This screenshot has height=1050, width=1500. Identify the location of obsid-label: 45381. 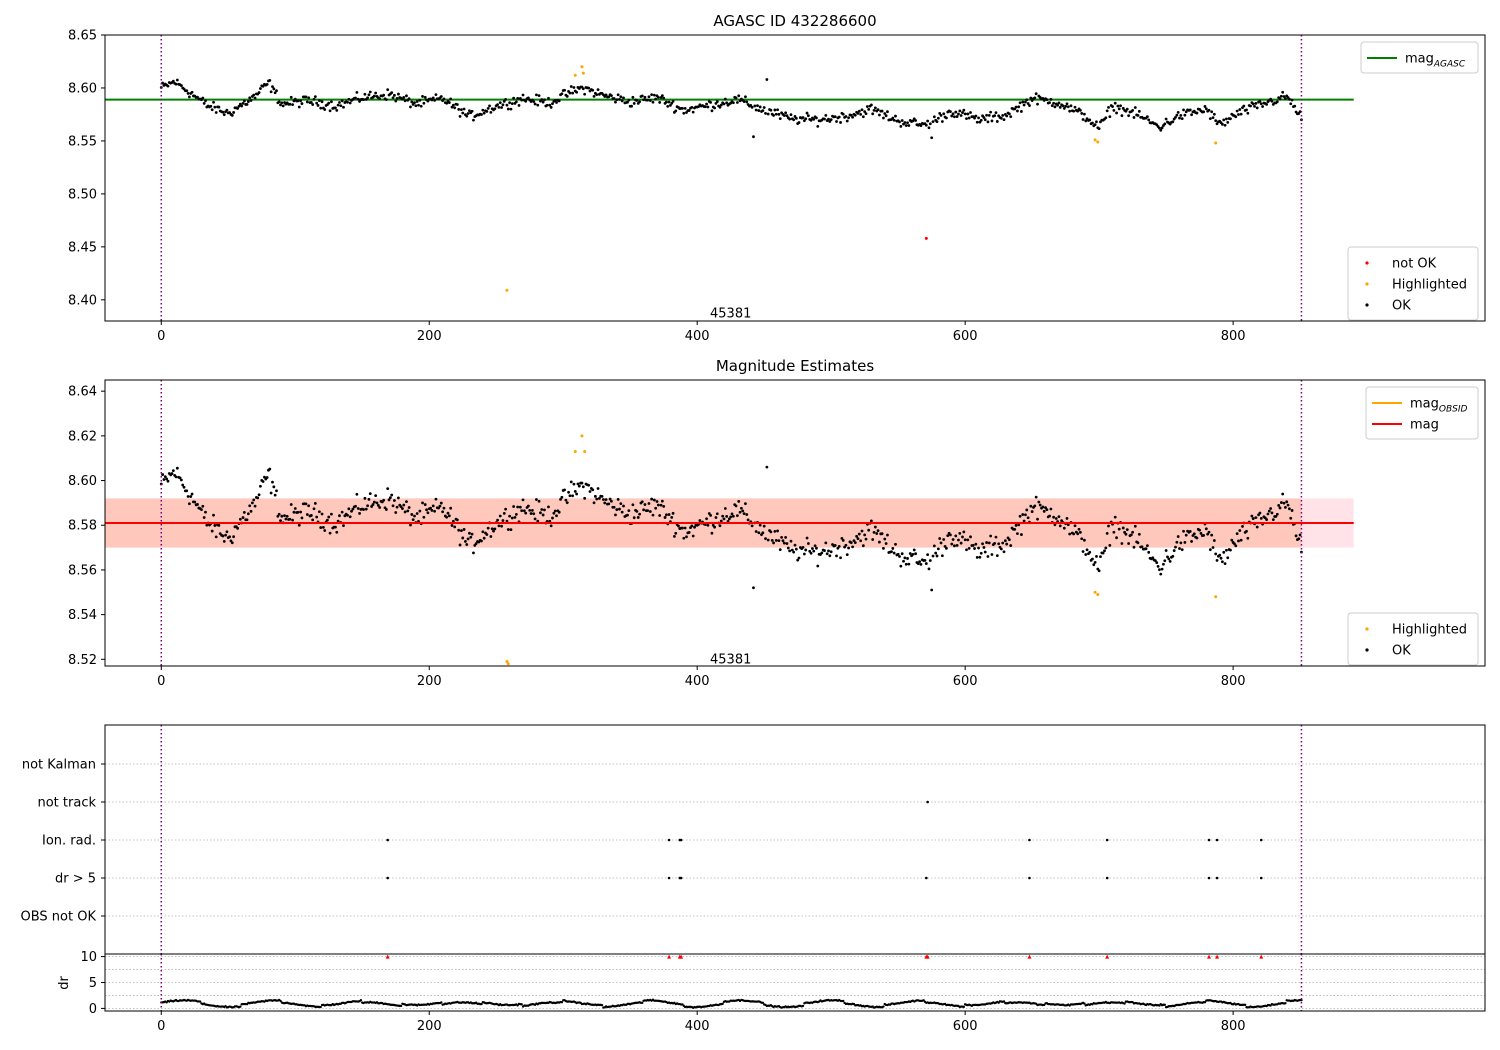
(730, 659).